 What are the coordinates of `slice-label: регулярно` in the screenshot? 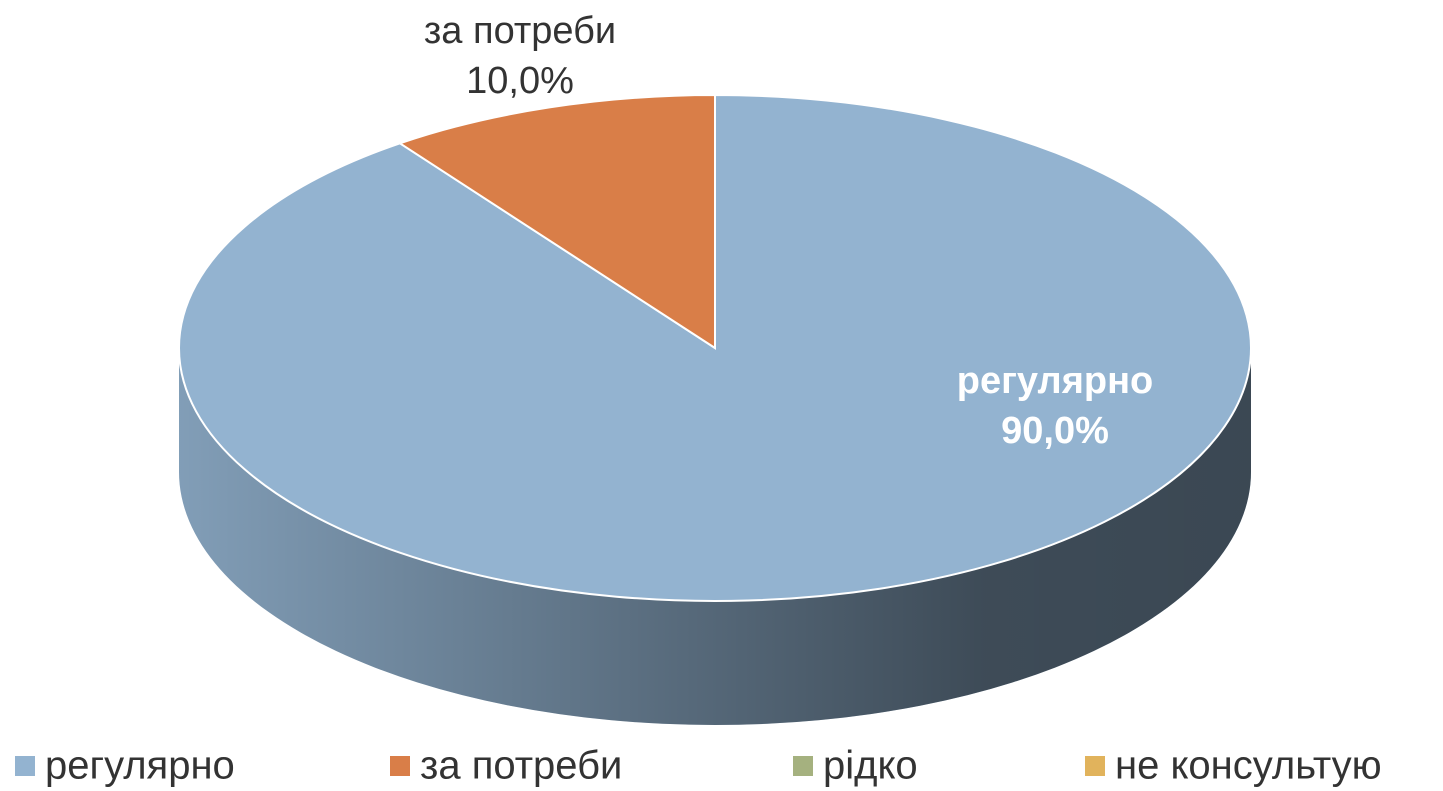 It's located at (1055, 381).